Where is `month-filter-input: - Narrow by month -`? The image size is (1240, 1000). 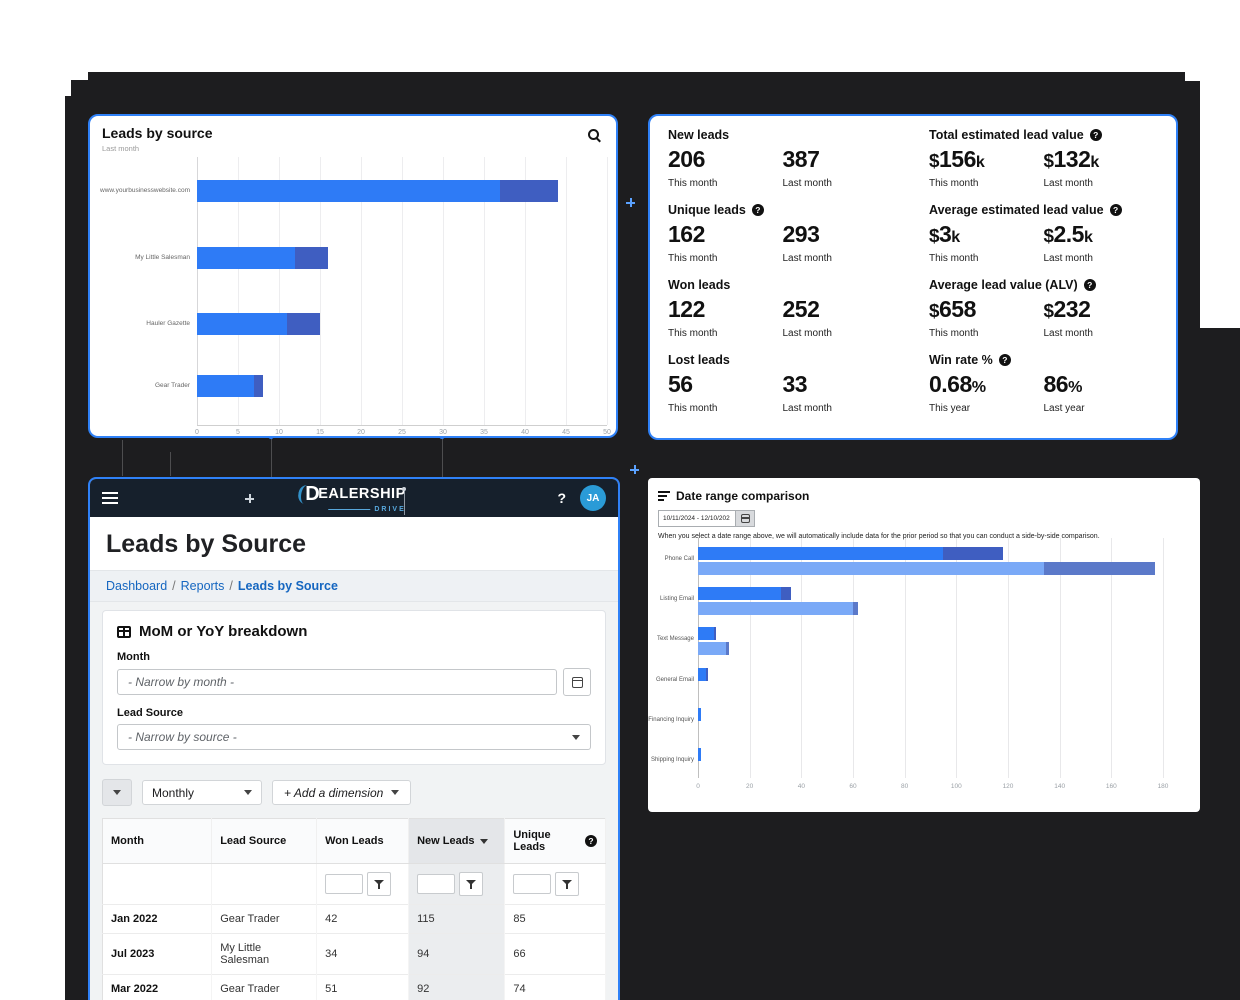 month-filter-input: - Narrow by month - is located at coordinates (337, 682).